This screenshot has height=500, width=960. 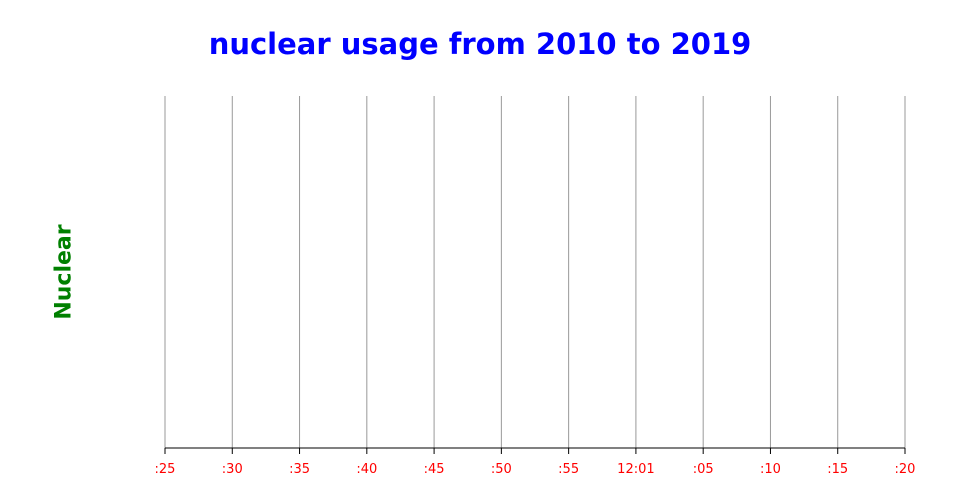 What do you see at coordinates (299, 469) in the screenshot?
I see `x-tick-label: :35` at bounding box center [299, 469].